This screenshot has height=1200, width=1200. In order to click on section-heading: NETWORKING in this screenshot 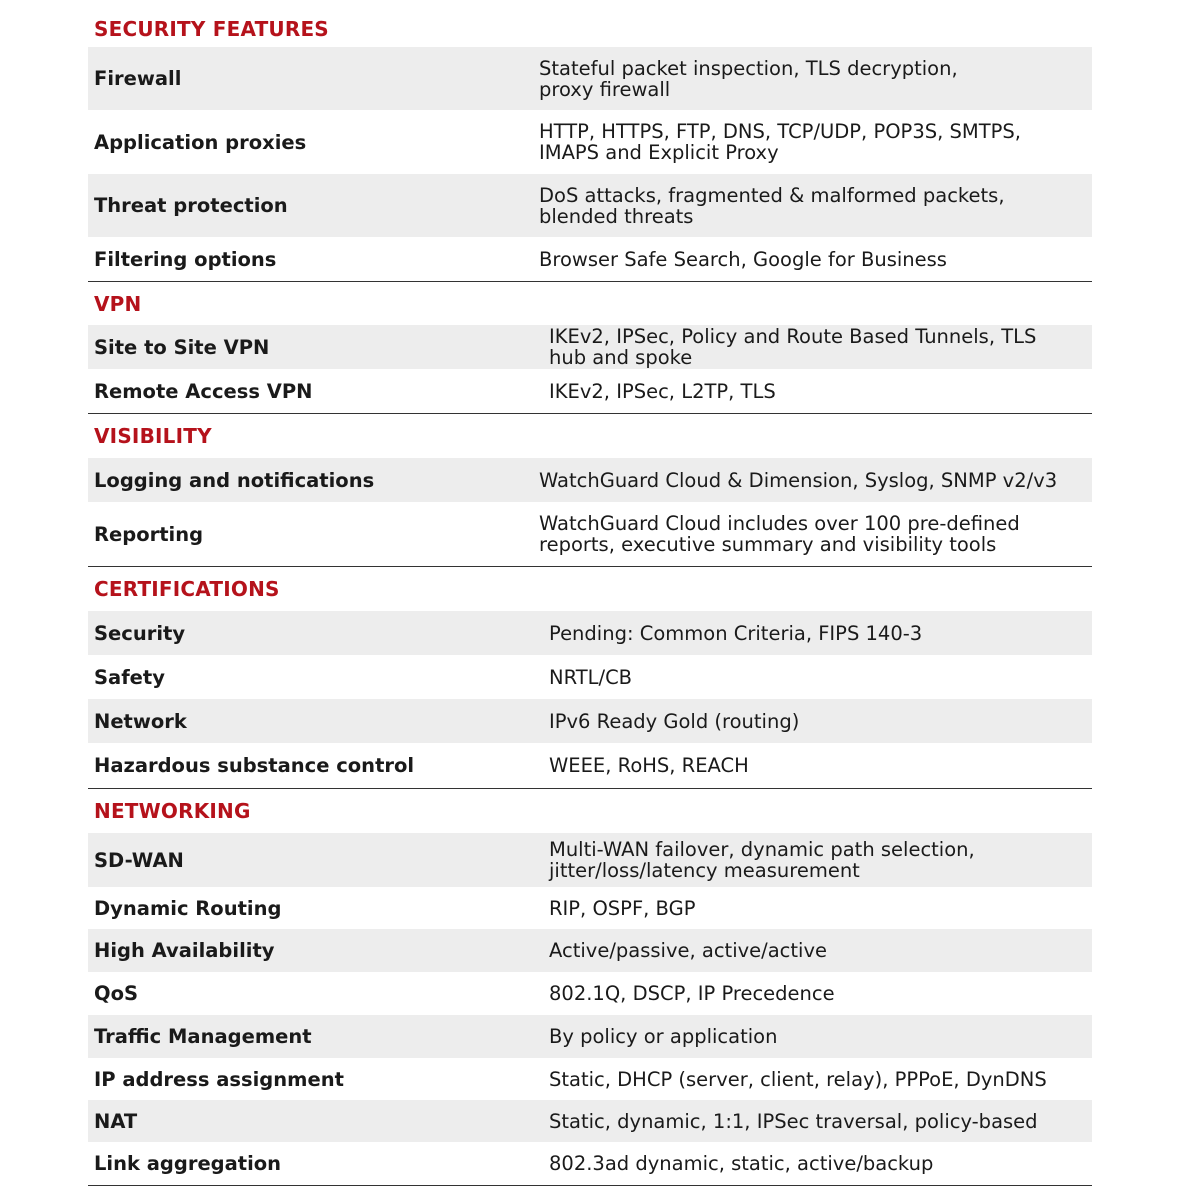, I will do `click(172, 811)`.